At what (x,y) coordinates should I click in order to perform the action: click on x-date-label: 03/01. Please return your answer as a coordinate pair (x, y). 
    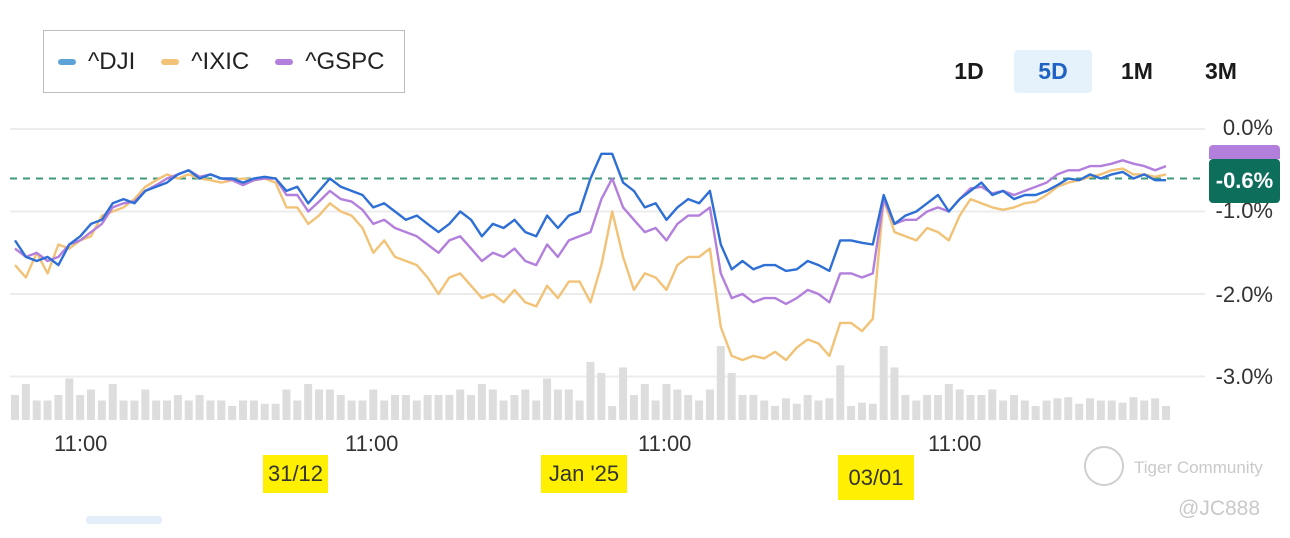
    Looking at the image, I should click on (876, 477).